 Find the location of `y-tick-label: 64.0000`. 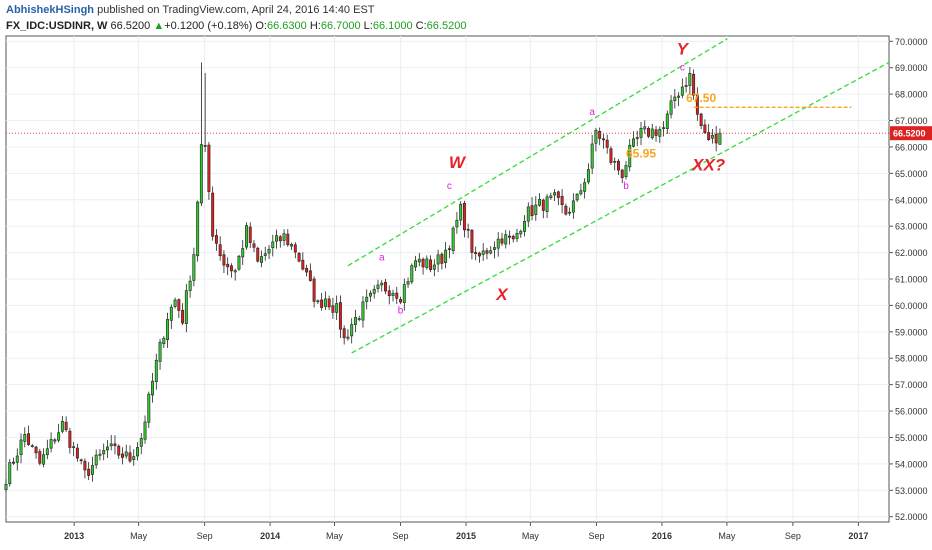

y-tick-label: 64.0000 is located at coordinates (911, 200).